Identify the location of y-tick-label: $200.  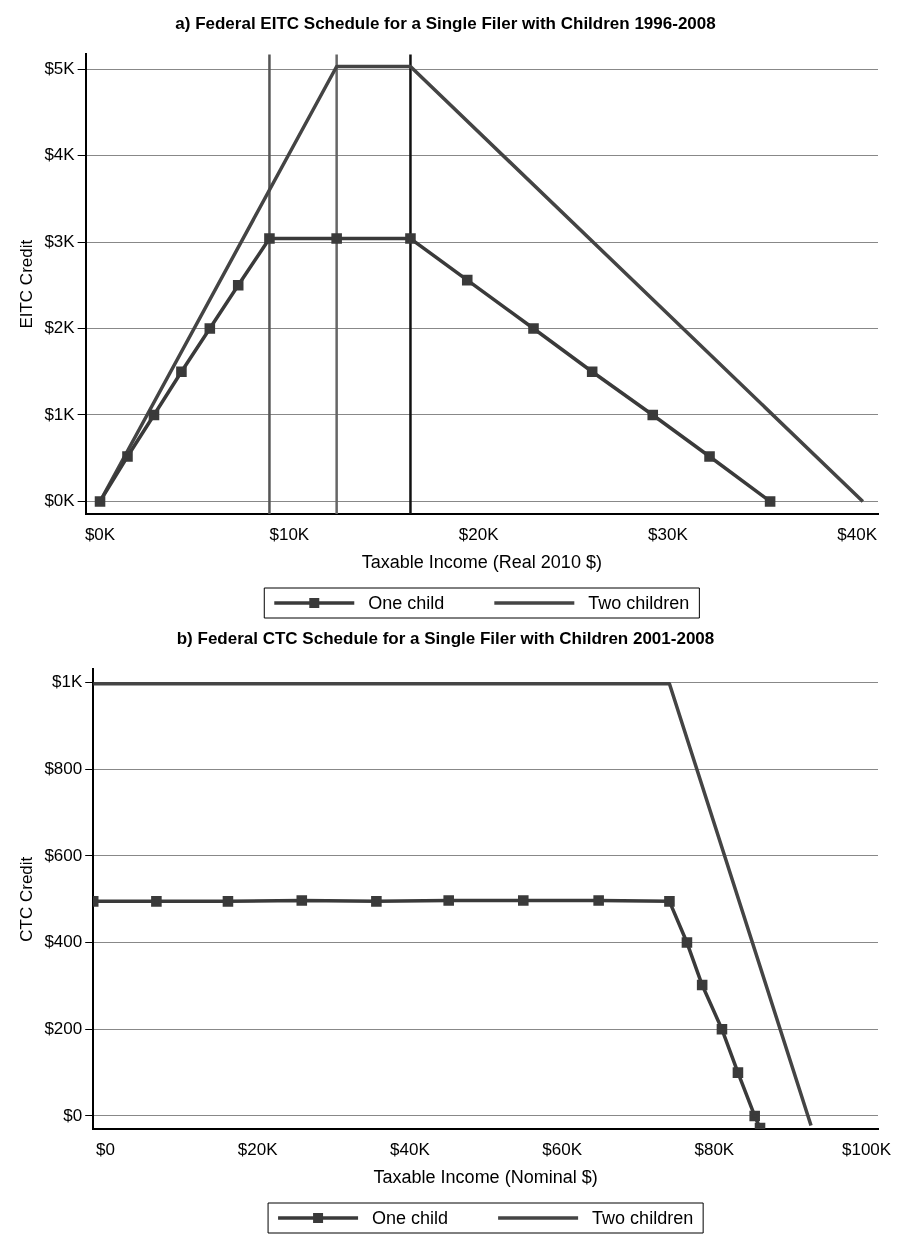
(63, 1028).